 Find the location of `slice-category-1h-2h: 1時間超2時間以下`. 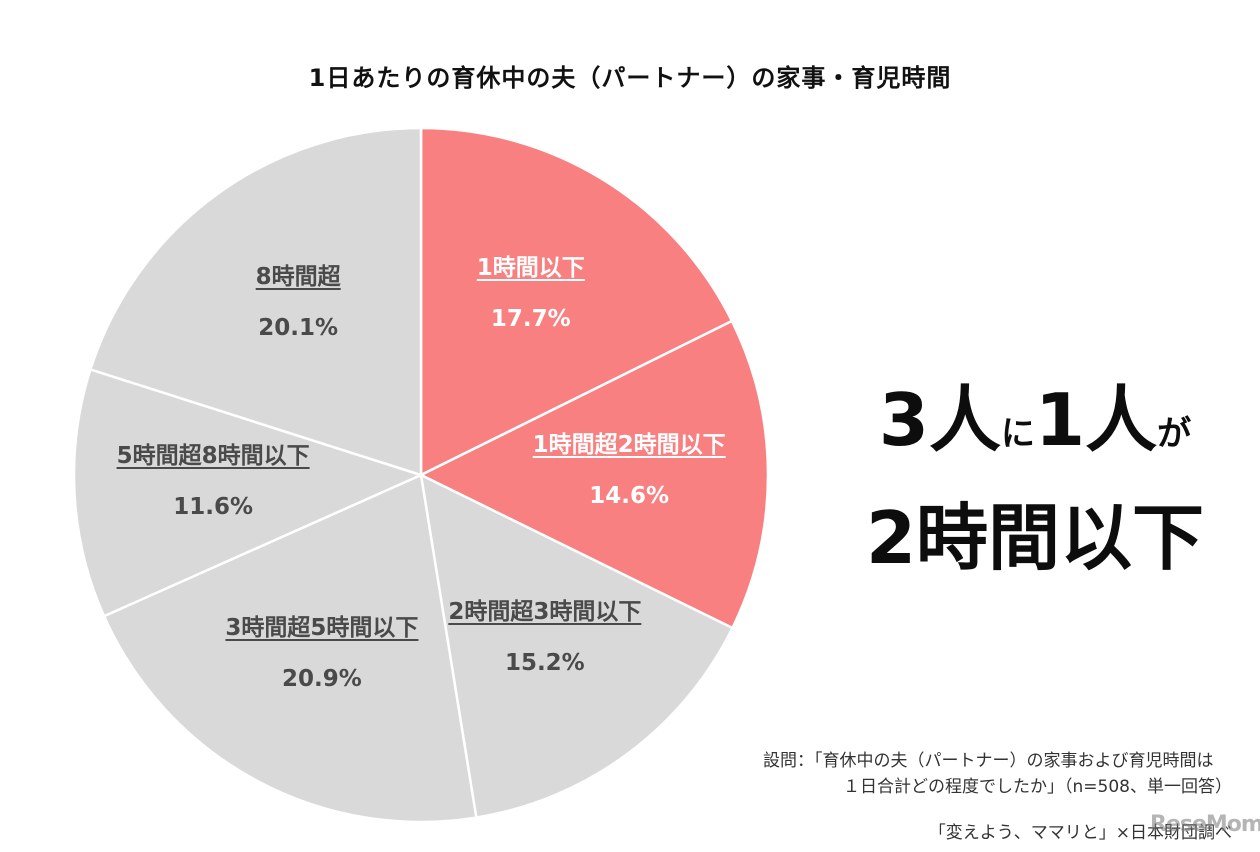

slice-category-1h-2h: 1時間超2時間以下 is located at coordinates (629, 444).